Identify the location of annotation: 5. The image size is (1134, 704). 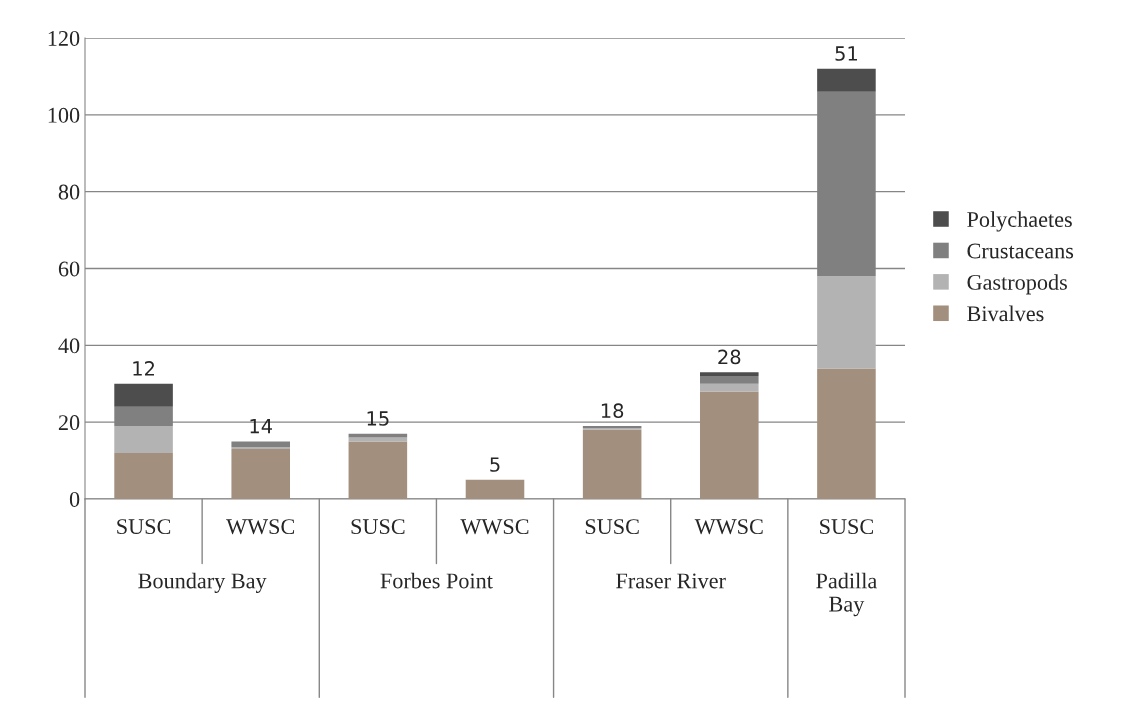
(495, 464).